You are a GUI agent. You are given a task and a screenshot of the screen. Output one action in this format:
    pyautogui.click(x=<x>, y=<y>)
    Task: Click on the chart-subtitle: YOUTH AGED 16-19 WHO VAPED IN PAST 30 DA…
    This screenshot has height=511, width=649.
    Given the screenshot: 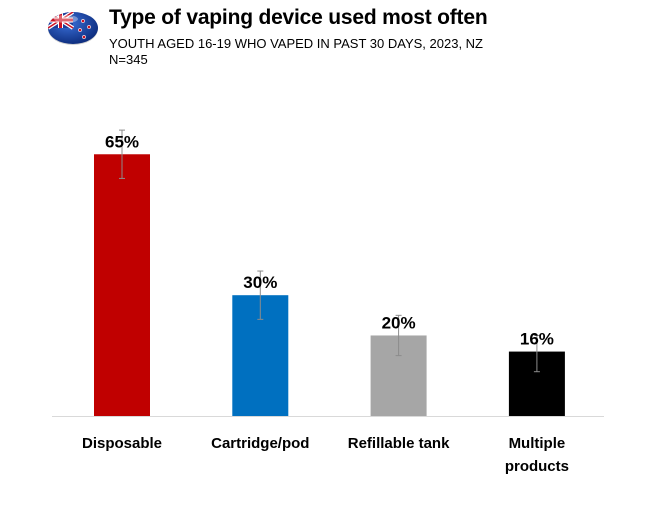 What is the action you would take?
    pyautogui.click(x=296, y=43)
    